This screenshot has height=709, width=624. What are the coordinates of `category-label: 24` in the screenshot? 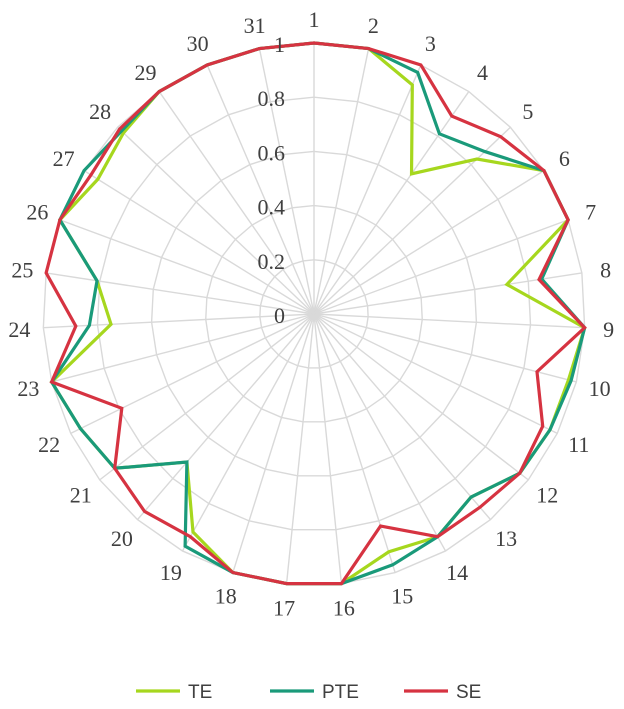 It's located at (19, 329).